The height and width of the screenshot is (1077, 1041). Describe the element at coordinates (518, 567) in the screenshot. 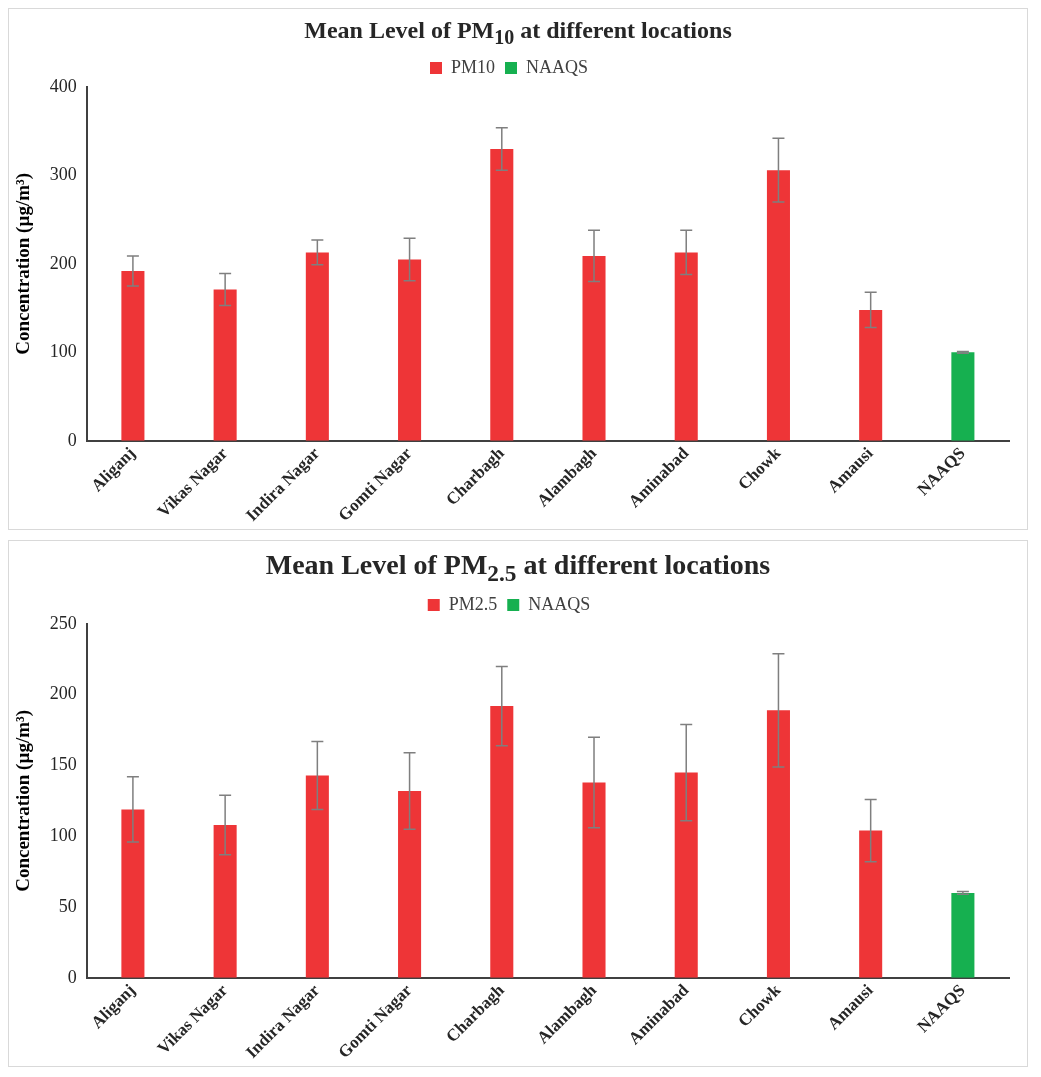

I see `chart-title: Mean Level of PM$_{2.5}$ at different locations` at that location.